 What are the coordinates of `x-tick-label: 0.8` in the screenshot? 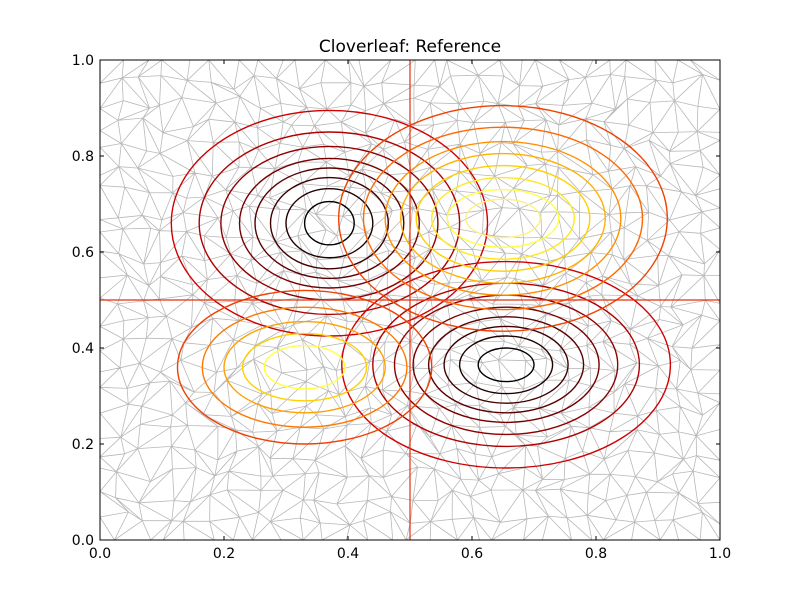 It's located at (596, 554).